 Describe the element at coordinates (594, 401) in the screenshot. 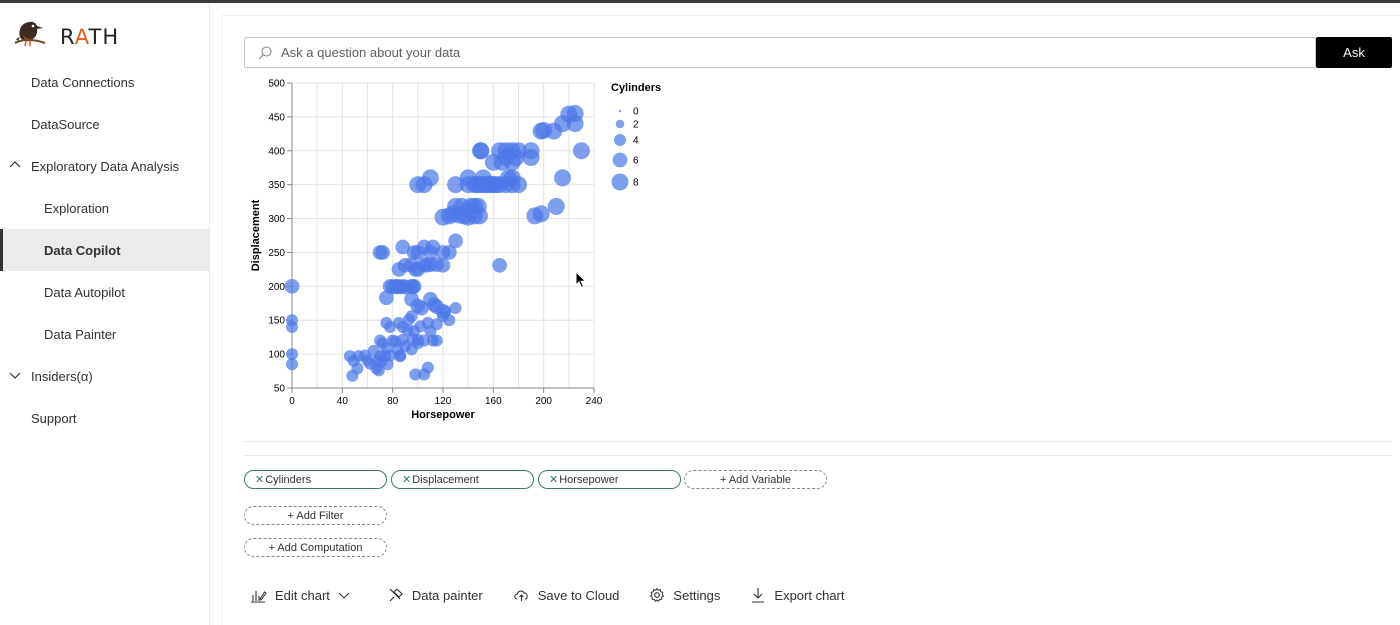

I see `x-tick-label: 240` at that location.